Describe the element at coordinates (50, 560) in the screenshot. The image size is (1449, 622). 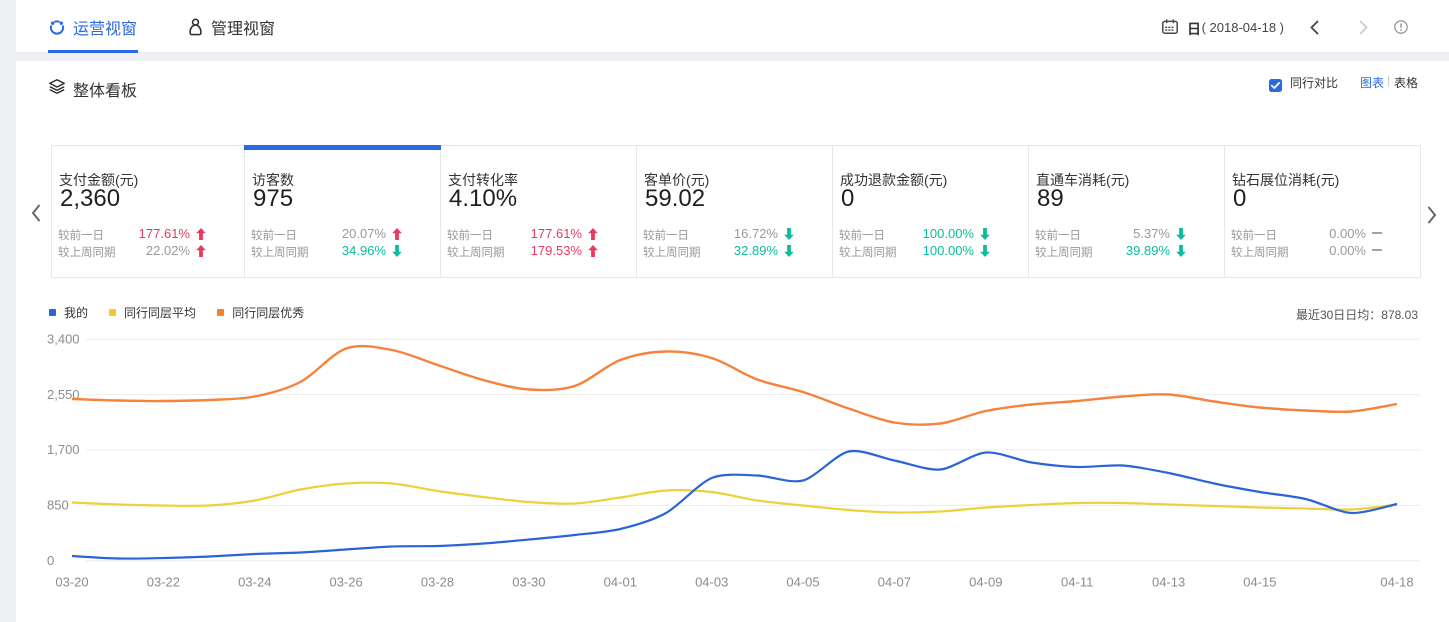
I see `svg-text: 0` at that location.